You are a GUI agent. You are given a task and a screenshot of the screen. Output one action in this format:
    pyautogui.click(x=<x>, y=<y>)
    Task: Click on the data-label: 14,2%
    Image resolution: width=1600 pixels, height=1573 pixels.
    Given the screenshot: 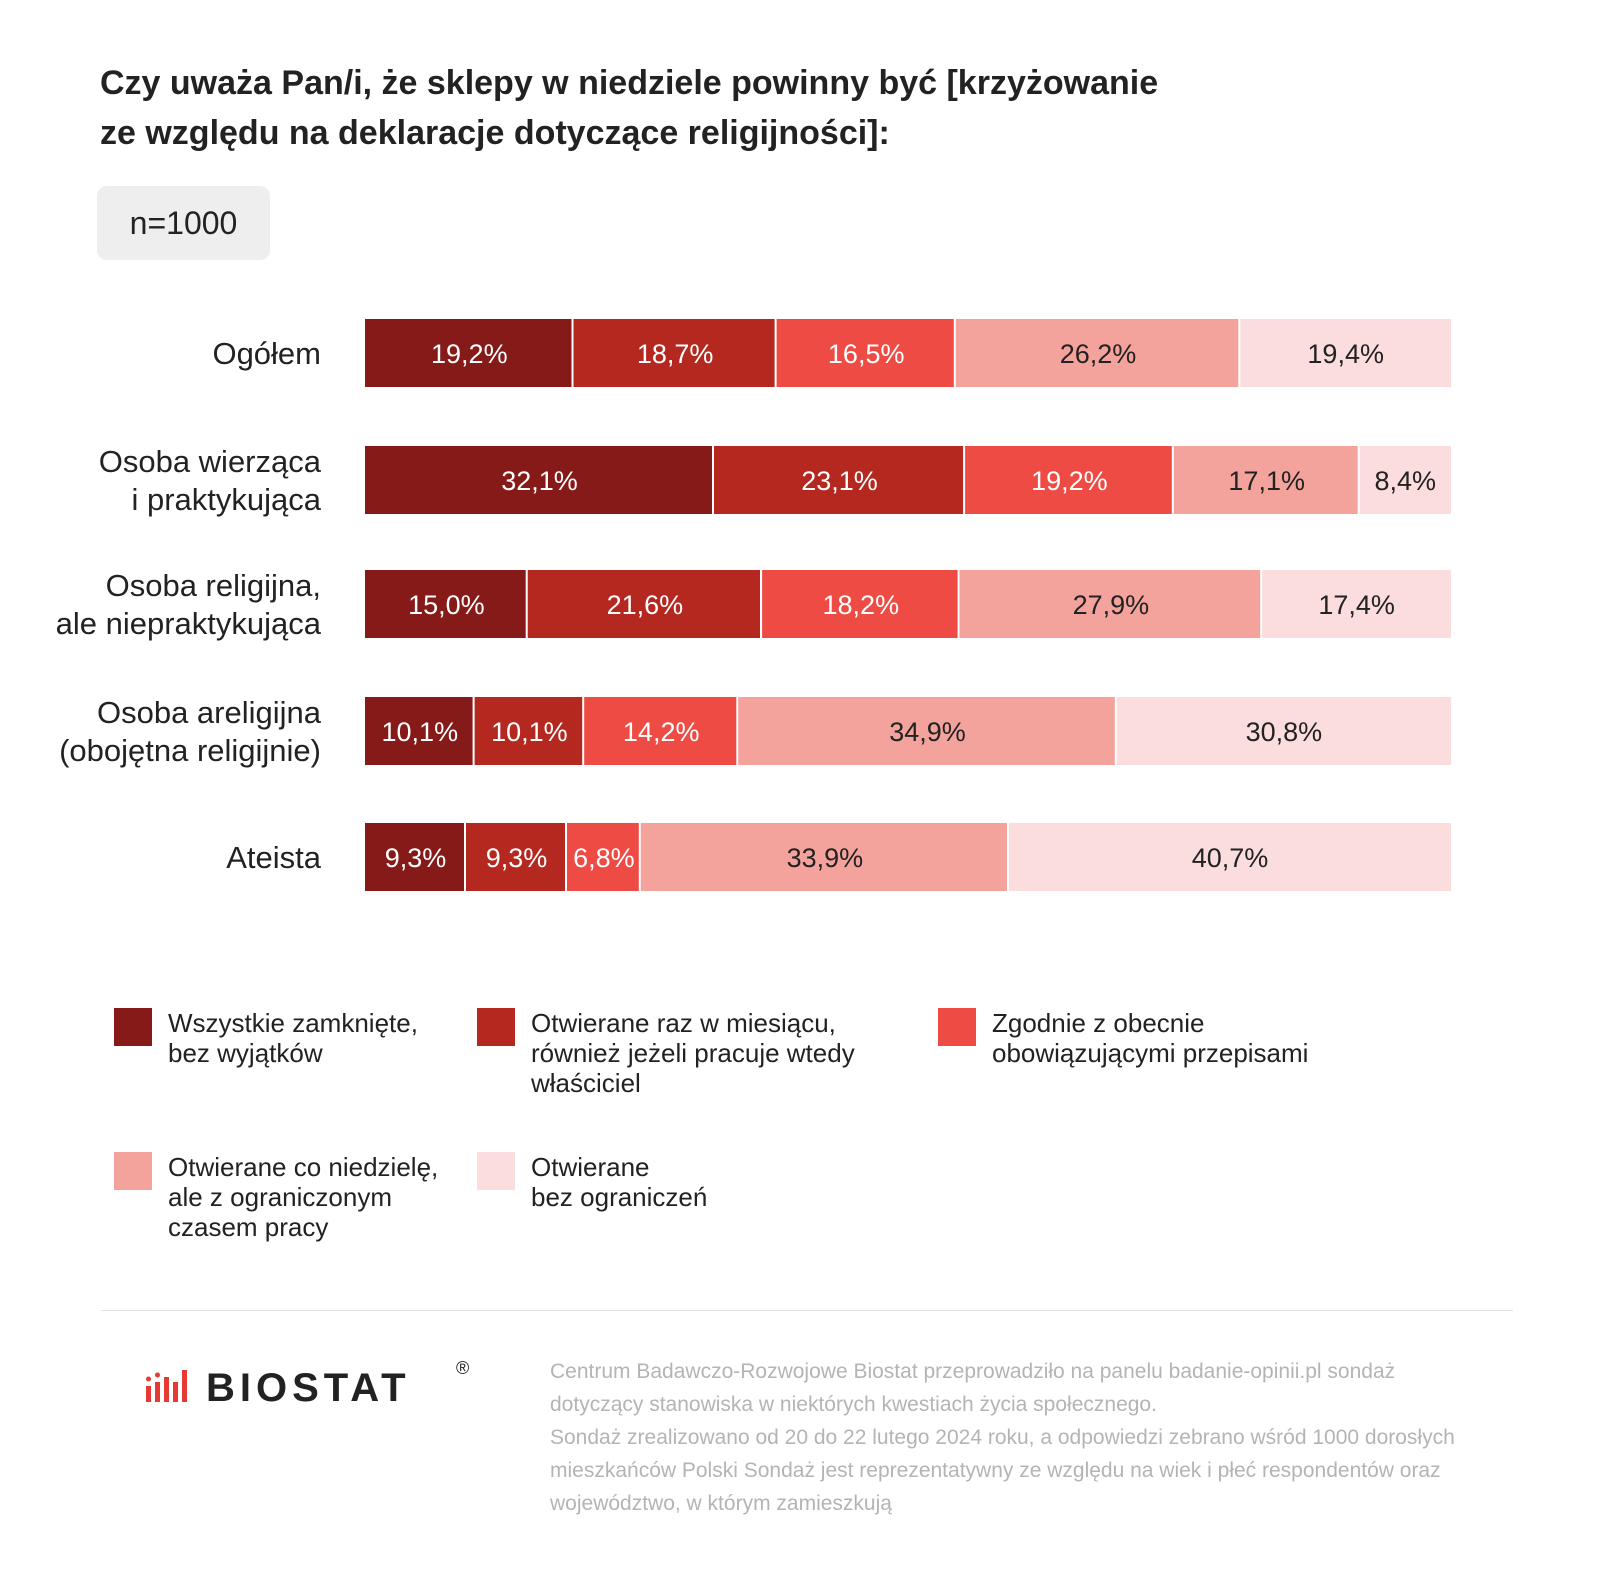 What is the action you would take?
    pyautogui.click(x=661, y=732)
    